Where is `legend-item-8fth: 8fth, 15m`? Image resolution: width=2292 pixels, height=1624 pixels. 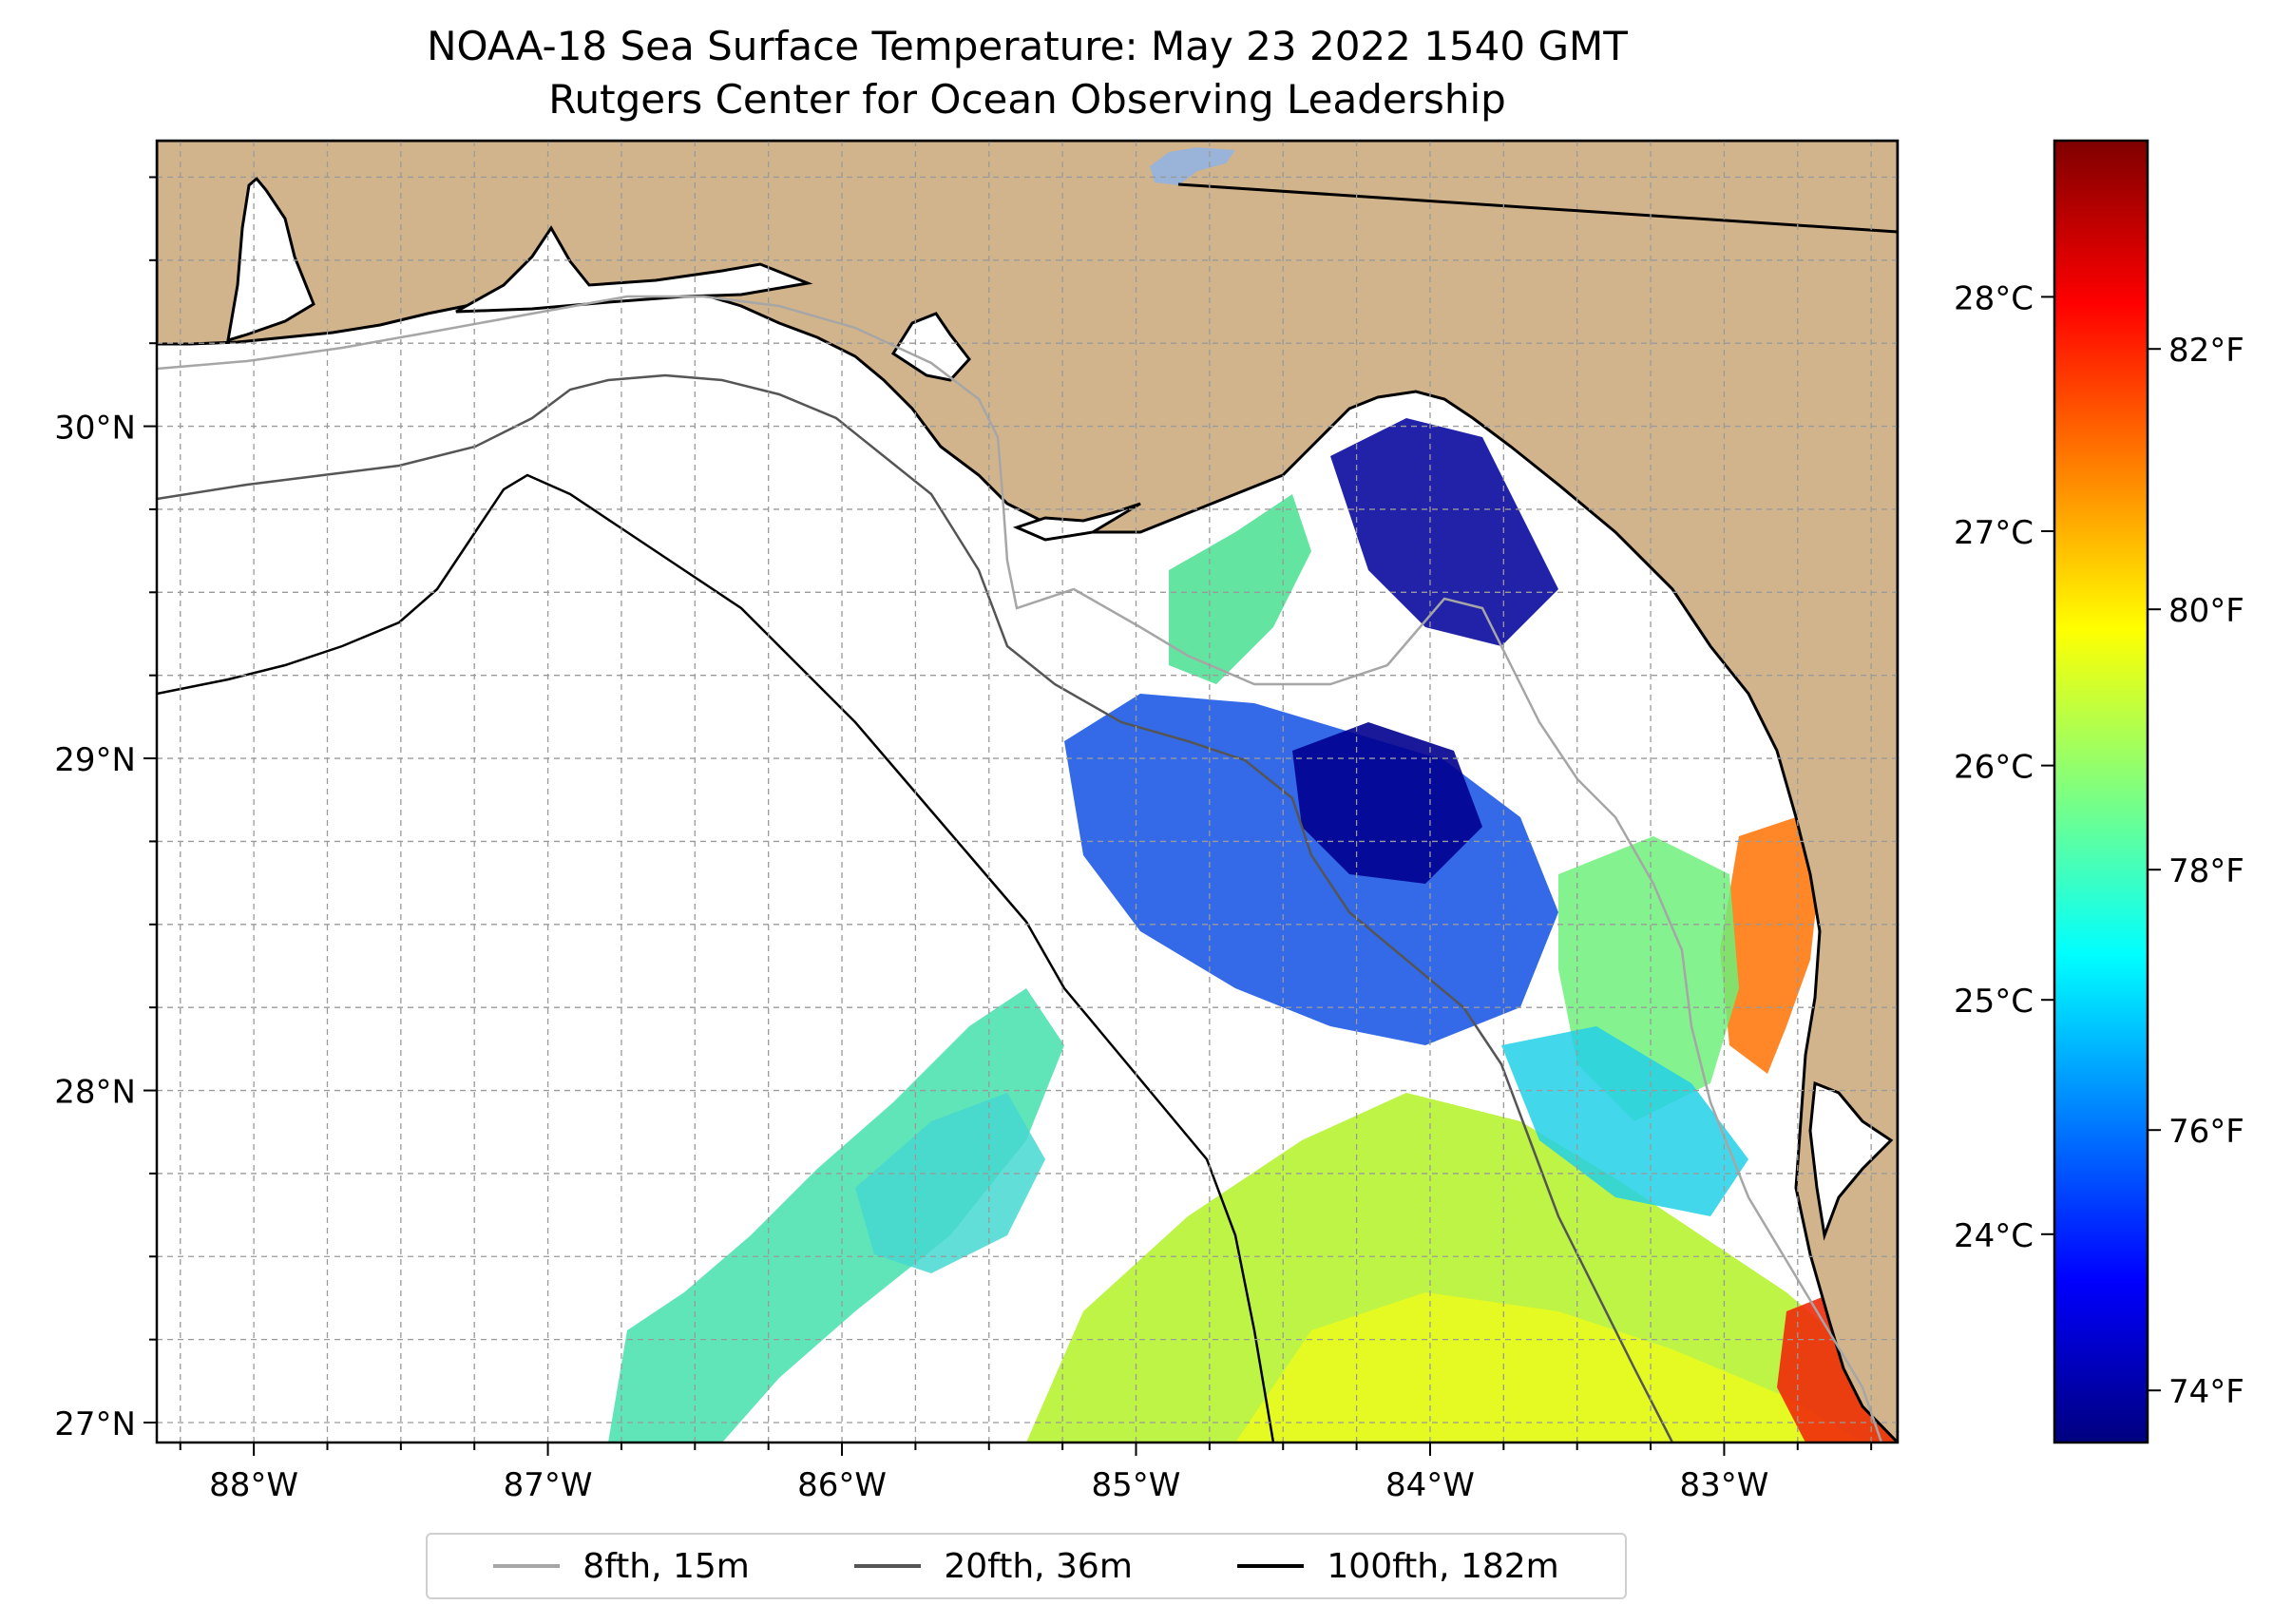
legend-item-8fth: 8fth, 15m is located at coordinates (621, 1566).